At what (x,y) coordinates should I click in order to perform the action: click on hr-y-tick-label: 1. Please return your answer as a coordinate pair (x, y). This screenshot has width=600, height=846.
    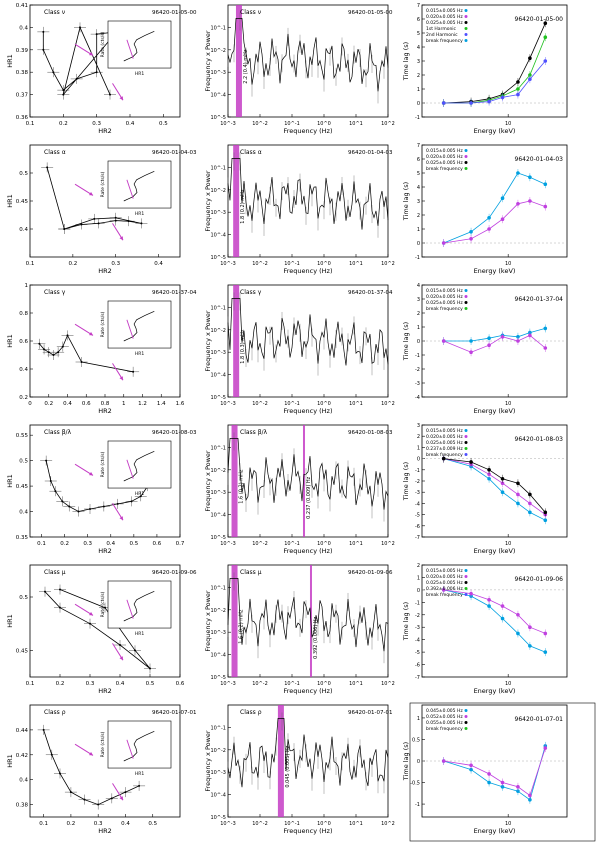
    Looking at the image, I should click on (27, 286).